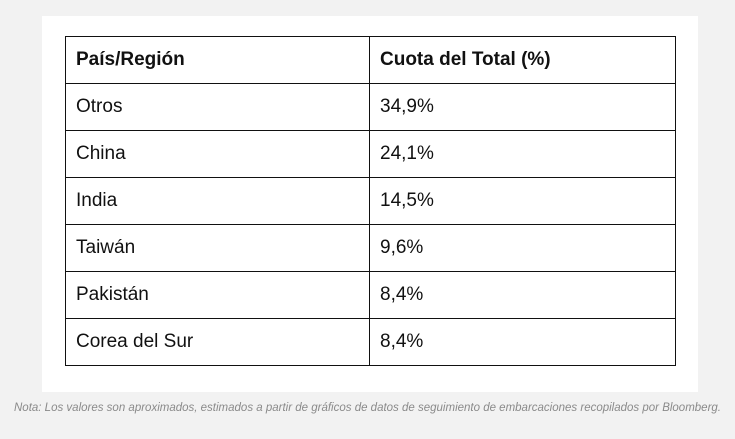  I want to click on cell-share: 24,1%, so click(522, 154).